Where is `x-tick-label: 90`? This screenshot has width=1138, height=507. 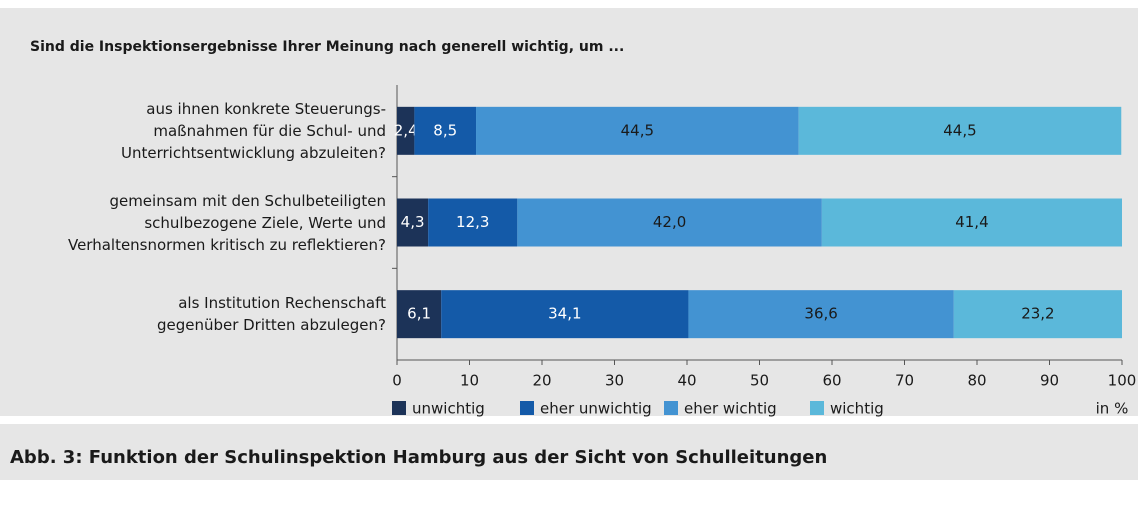 x-tick-label: 90 is located at coordinates (1049, 381).